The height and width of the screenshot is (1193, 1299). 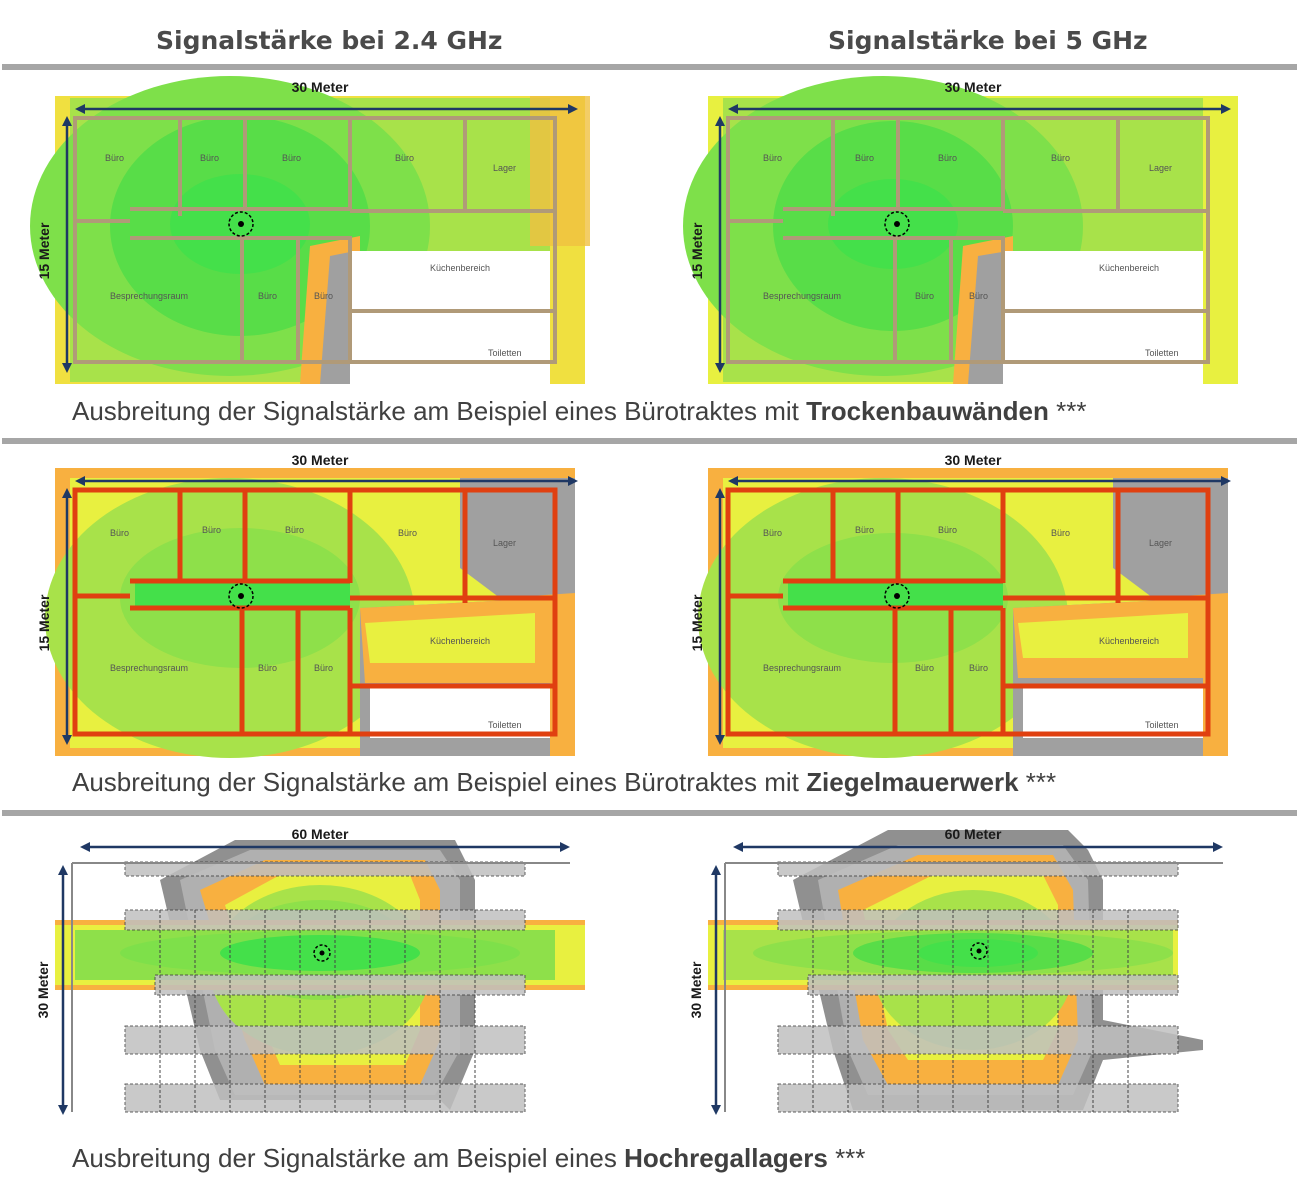 I want to click on separator-bottom, so click(x=649, y=813).